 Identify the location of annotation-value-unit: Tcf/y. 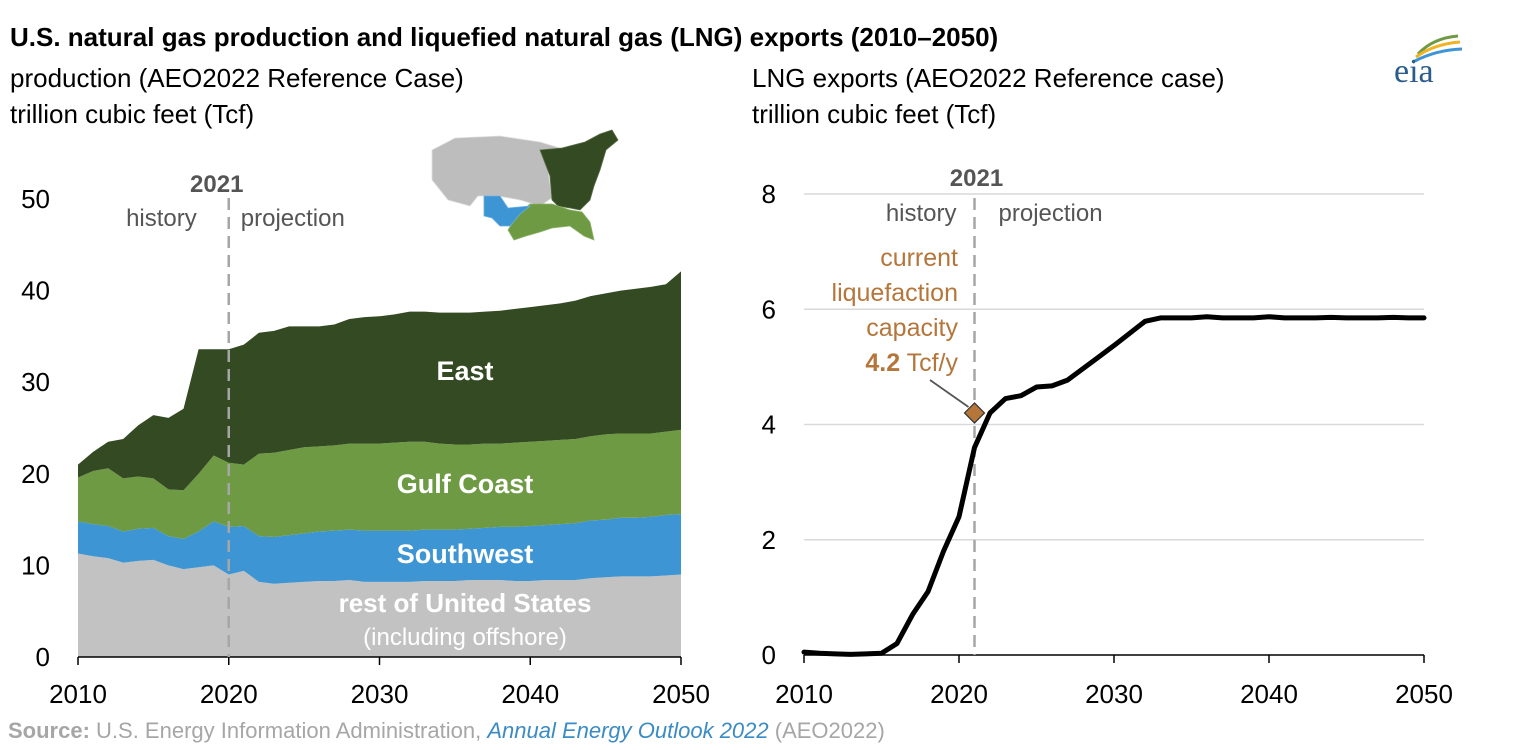
(929, 363).